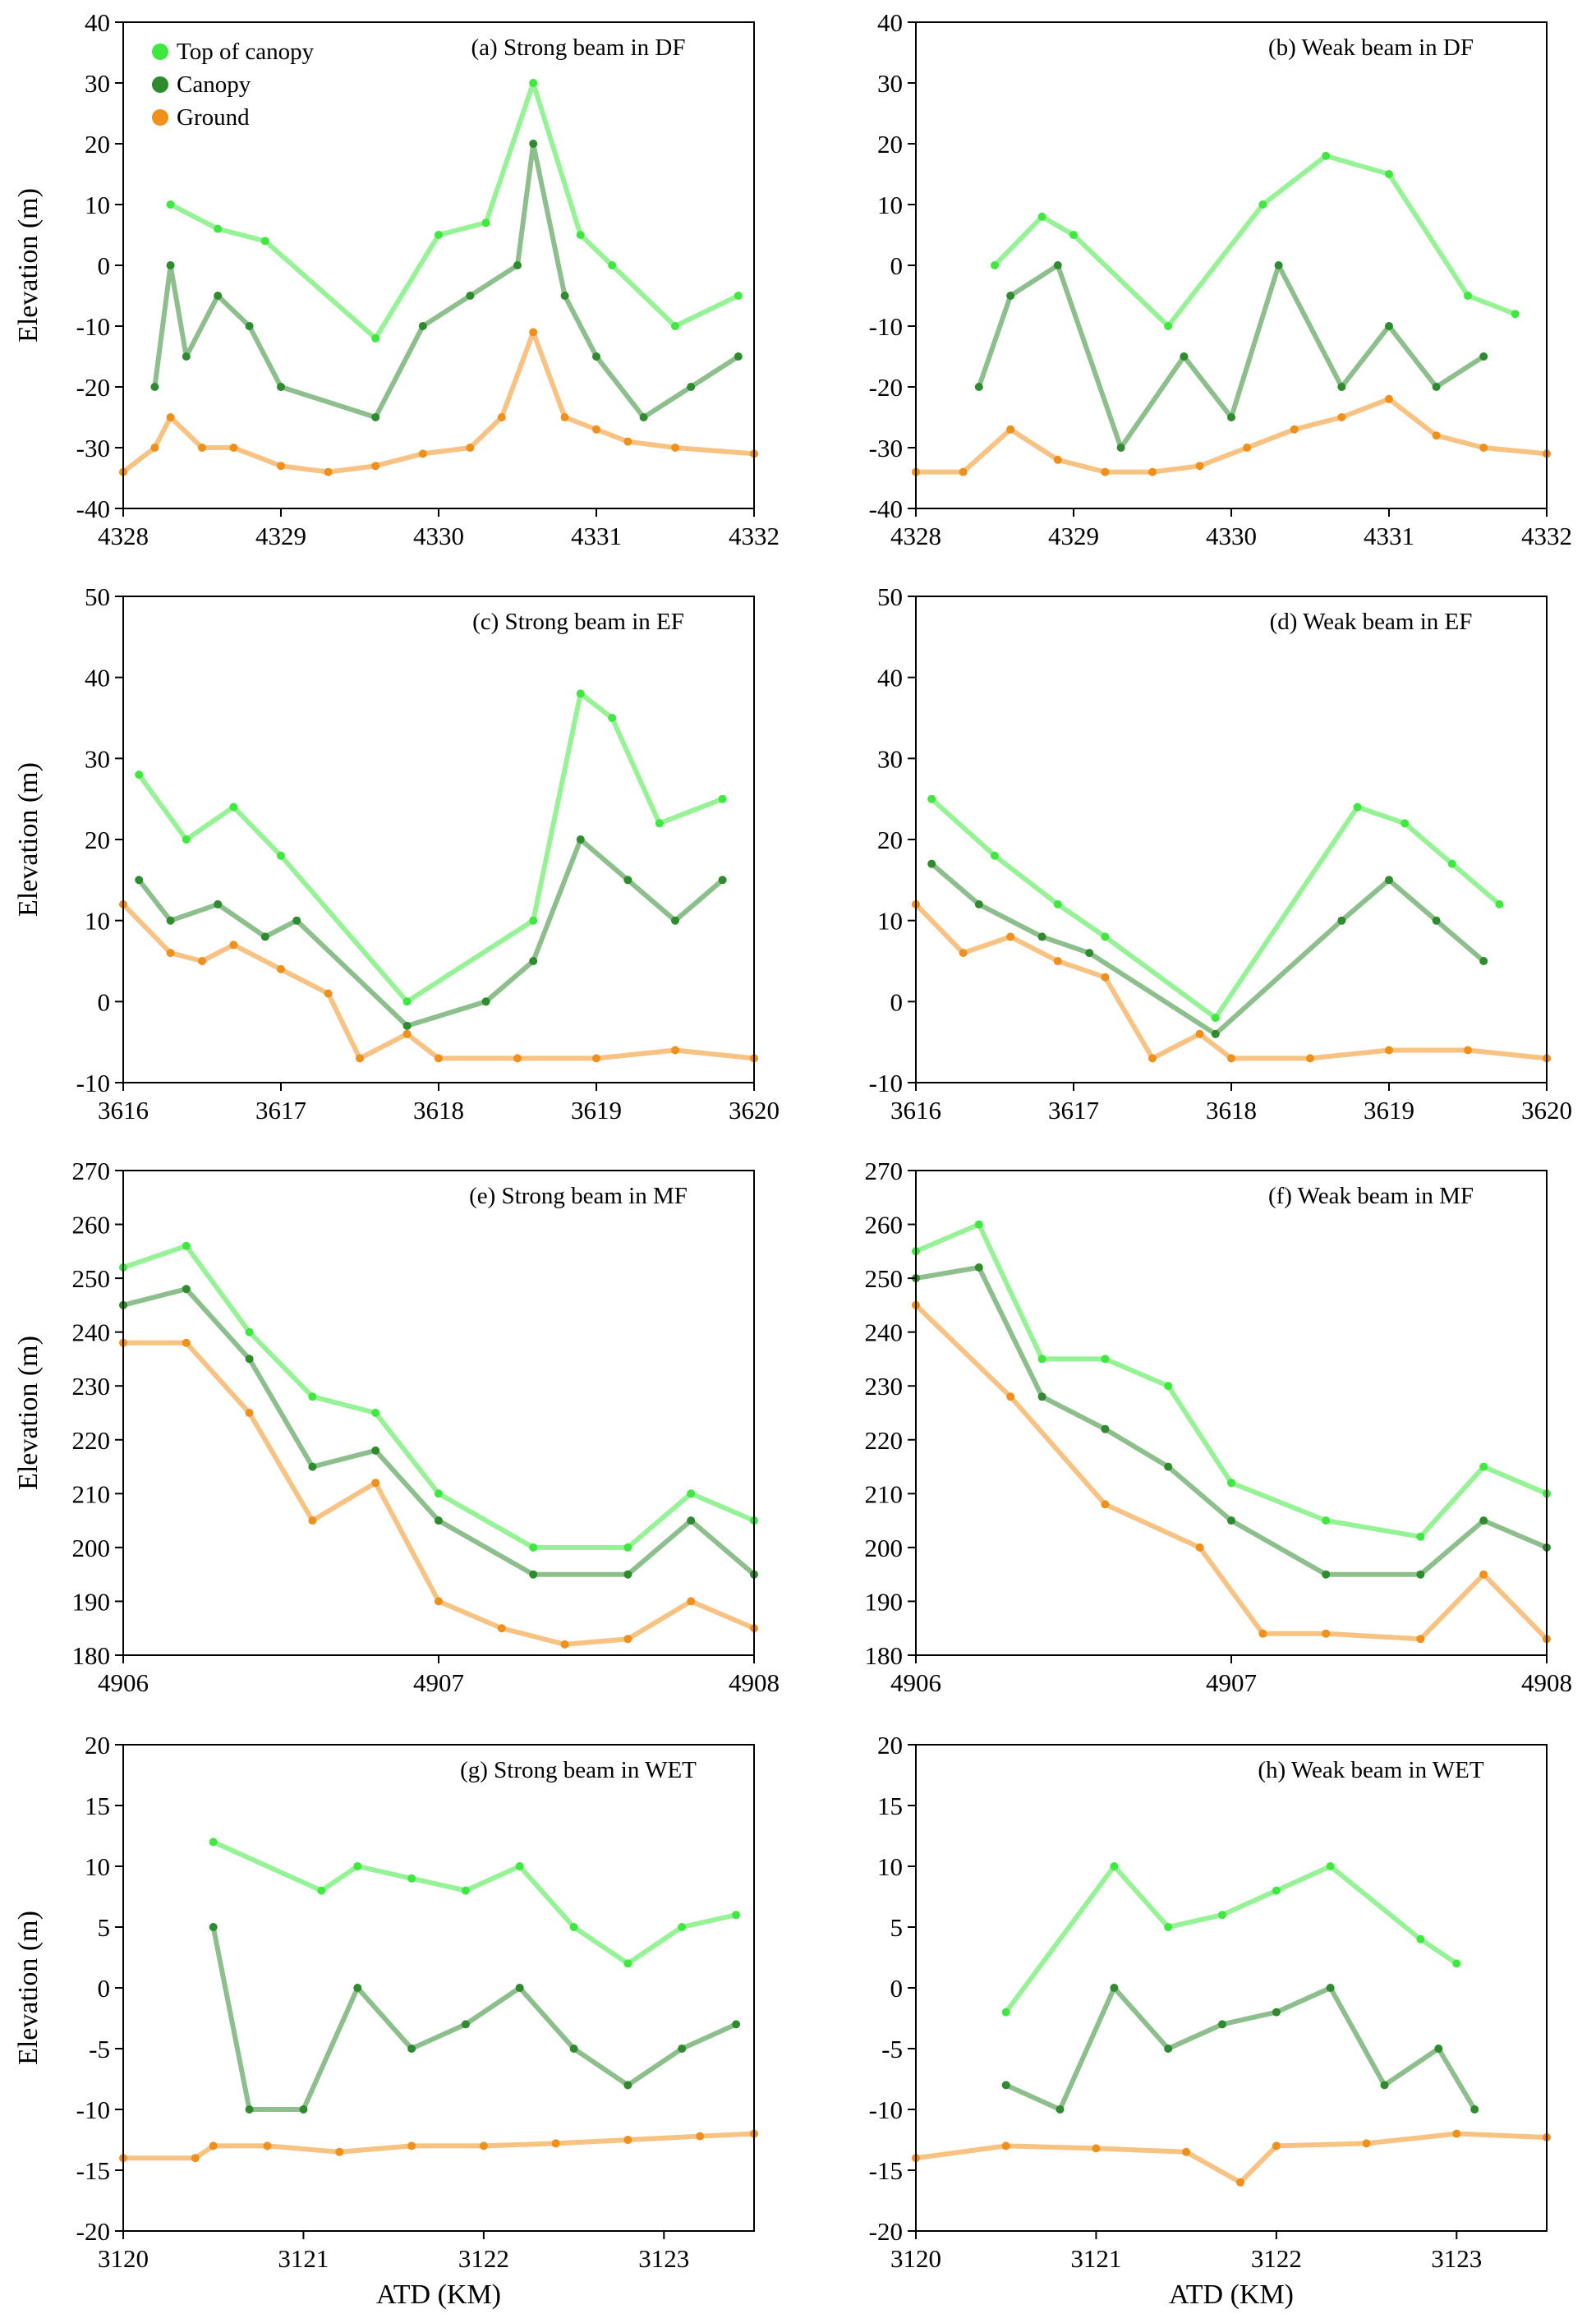 The height and width of the screenshot is (2323, 1596). Describe the element at coordinates (578, 1770) in the screenshot. I see `panel-title: (g) Strong beam in WET` at that location.